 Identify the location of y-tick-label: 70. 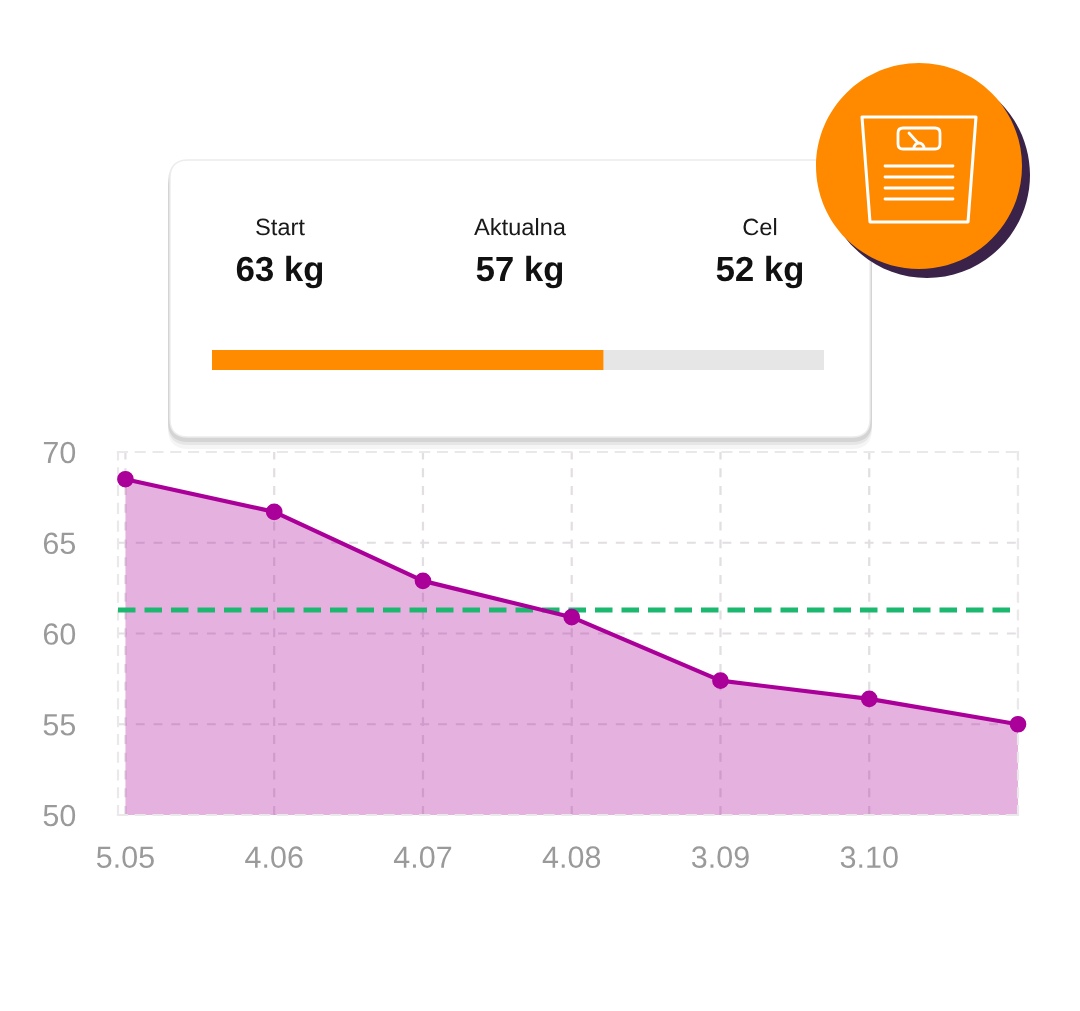
(59, 452).